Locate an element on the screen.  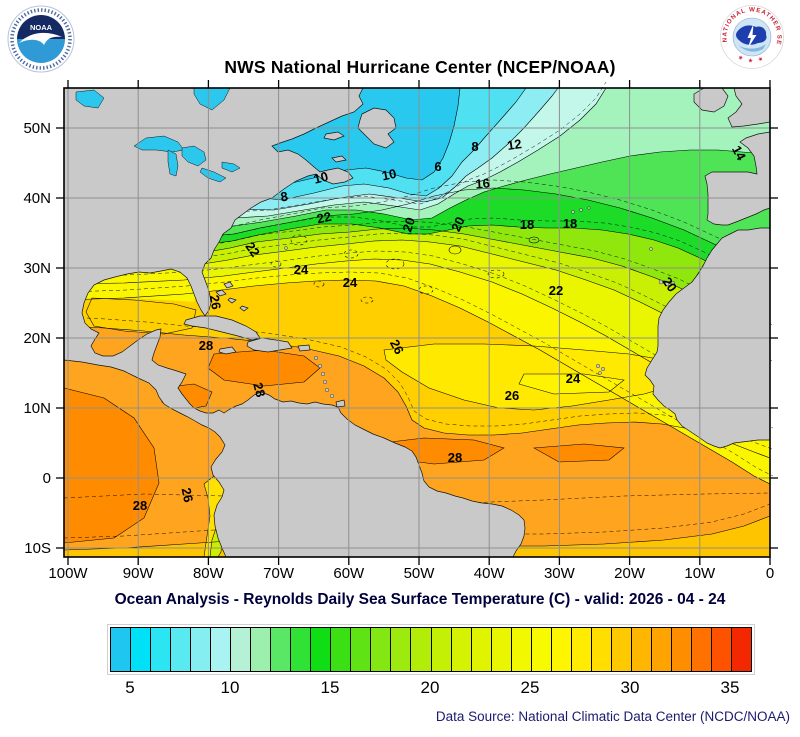
lat-axis-label: 30N is located at coordinates (37, 268).